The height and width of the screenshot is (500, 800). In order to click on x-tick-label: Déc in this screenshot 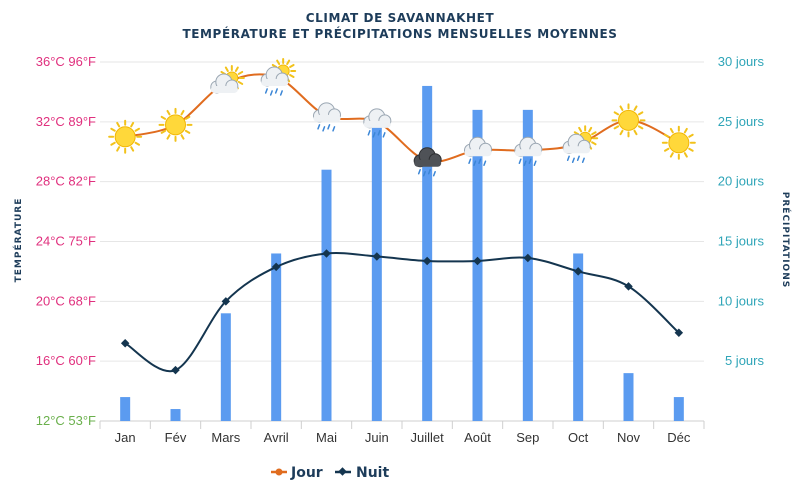, I will do `click(679, 437)`.